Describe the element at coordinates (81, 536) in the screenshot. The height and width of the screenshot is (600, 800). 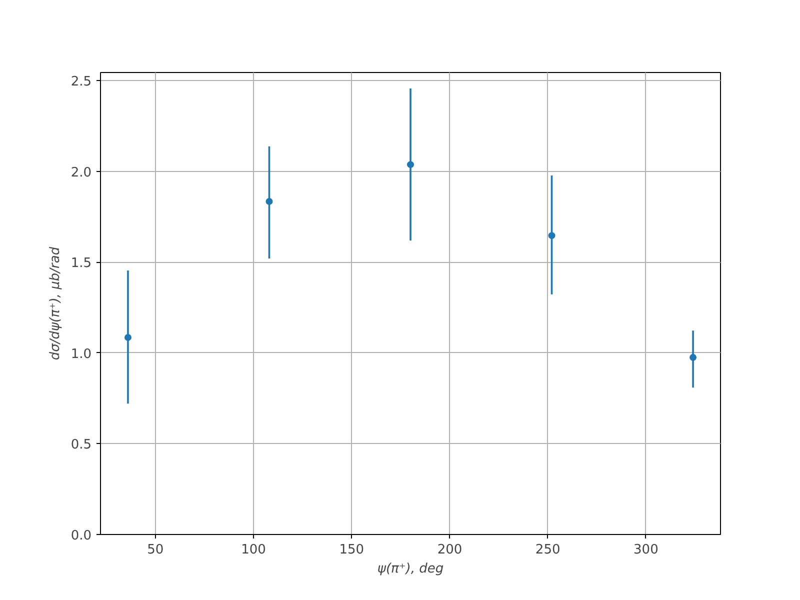
I see `y-tick-label: 0.0` at that location.